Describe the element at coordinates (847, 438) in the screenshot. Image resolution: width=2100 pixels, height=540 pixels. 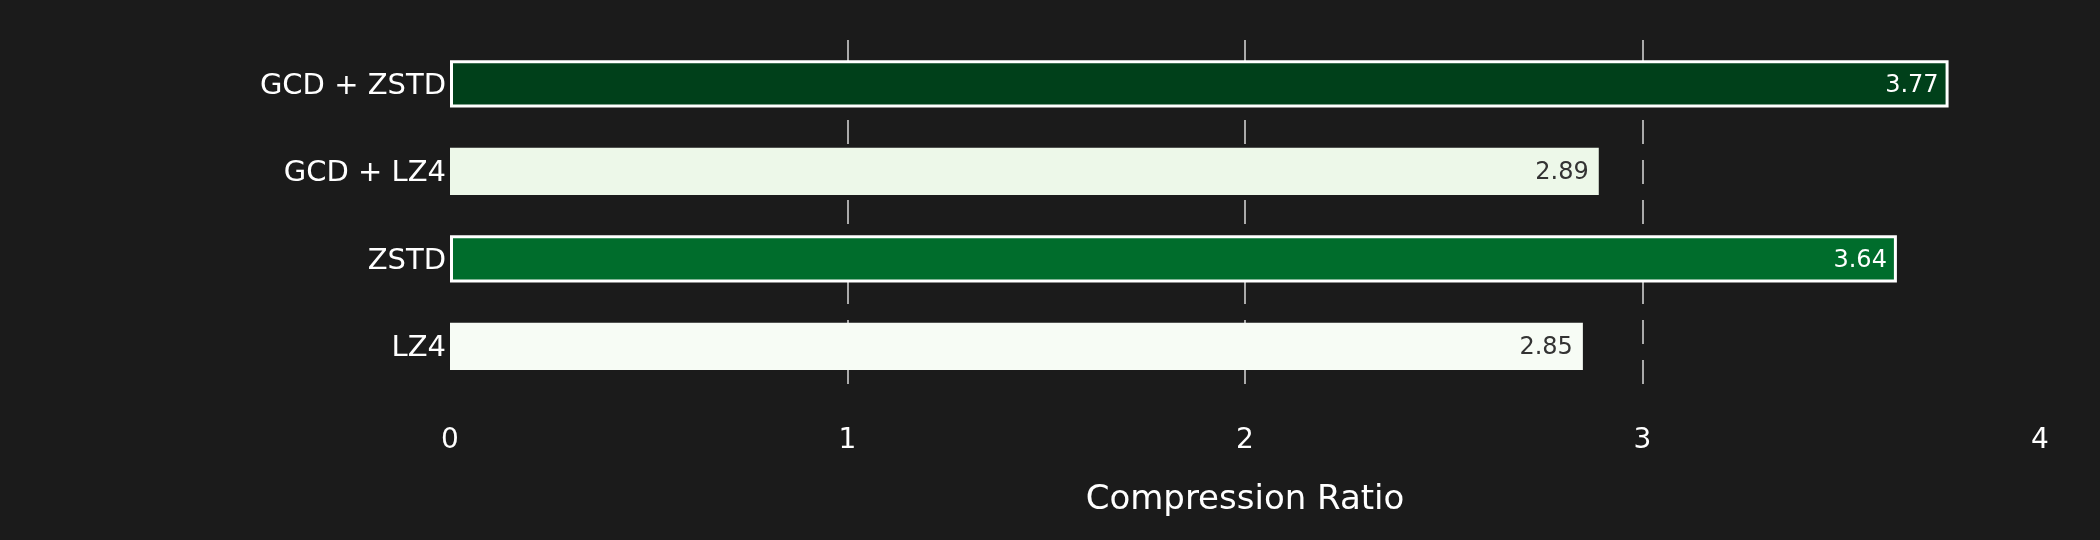
I see `x-tick-label: 1` at that location.